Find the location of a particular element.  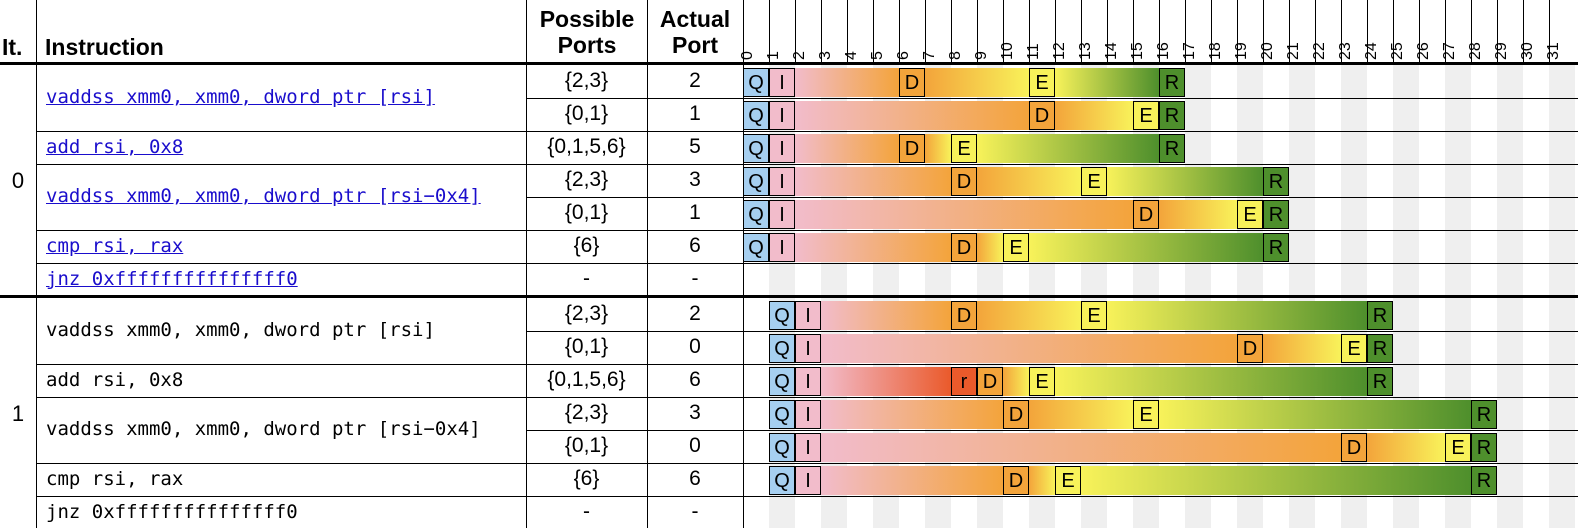

uop-row-divider is located at coordinates (1052, 98).